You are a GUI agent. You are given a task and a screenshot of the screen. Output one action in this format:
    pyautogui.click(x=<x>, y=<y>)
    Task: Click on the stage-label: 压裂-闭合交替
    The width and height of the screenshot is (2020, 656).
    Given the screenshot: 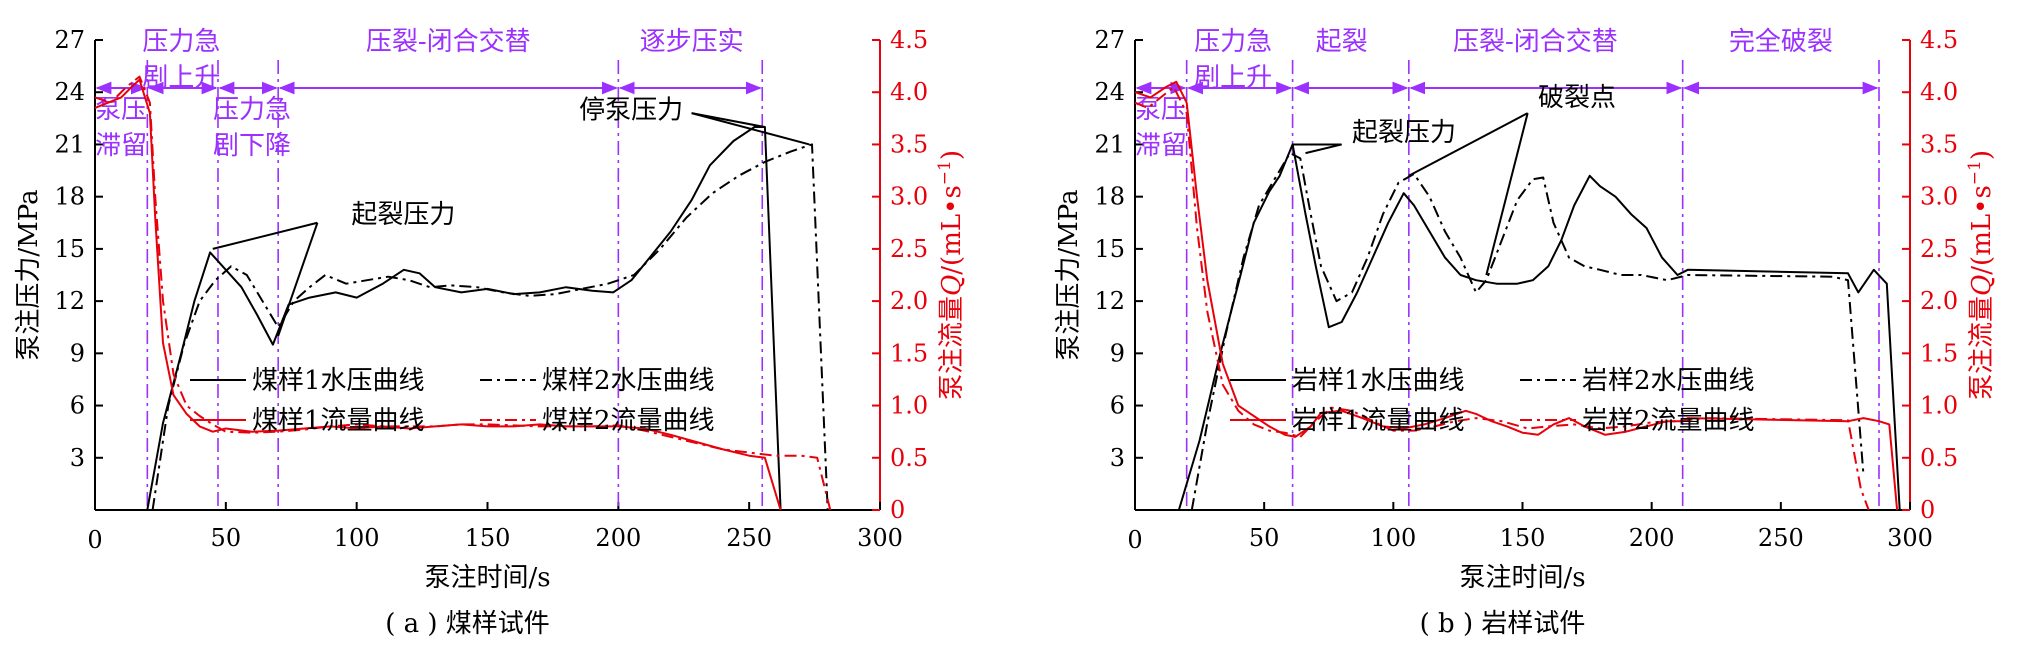 What is the action you would take?
    pyautogui.click(x=1535, y=42)
    